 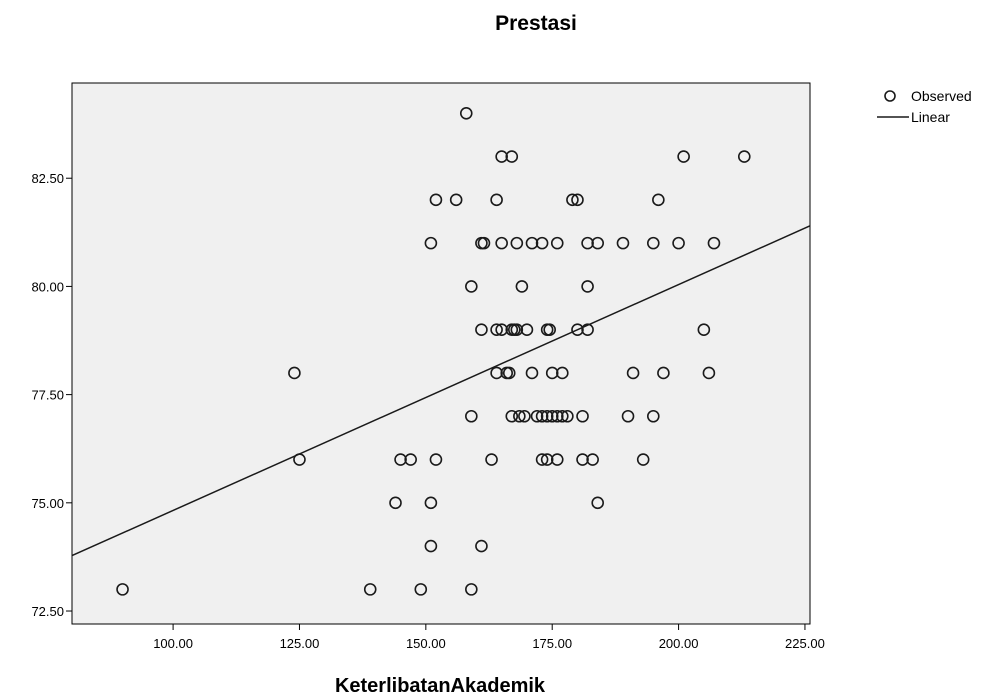 I want to click on legend-observed-marker, so click(x=890, y=96).